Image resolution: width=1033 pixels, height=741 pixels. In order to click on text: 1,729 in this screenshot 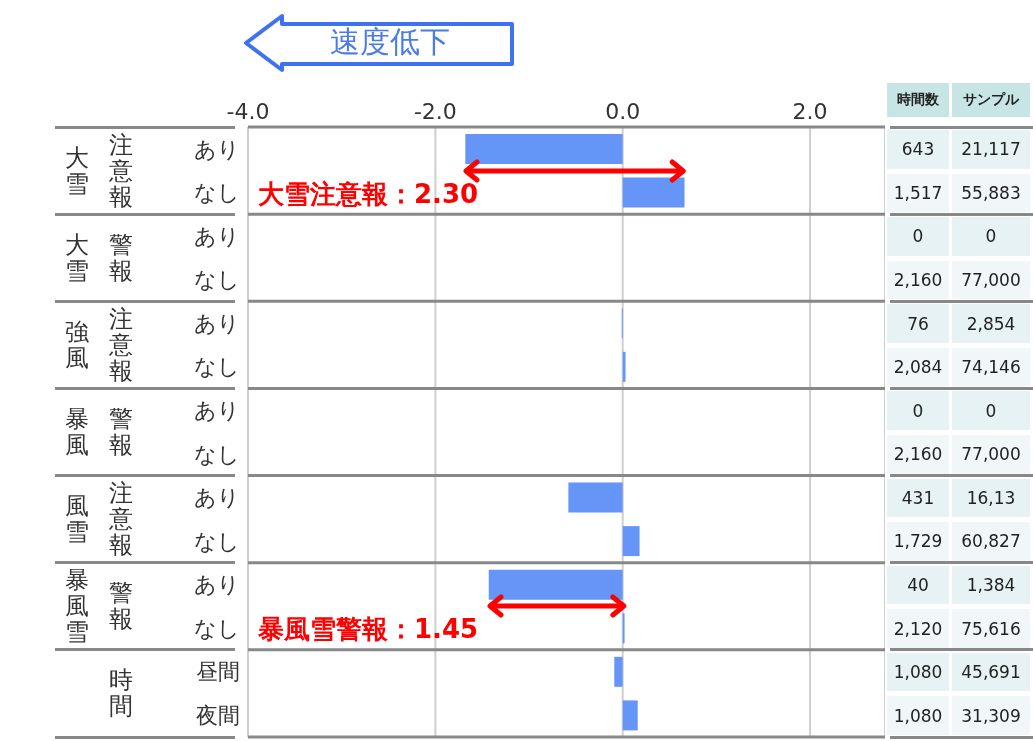, I will do `click(918, 541)`.